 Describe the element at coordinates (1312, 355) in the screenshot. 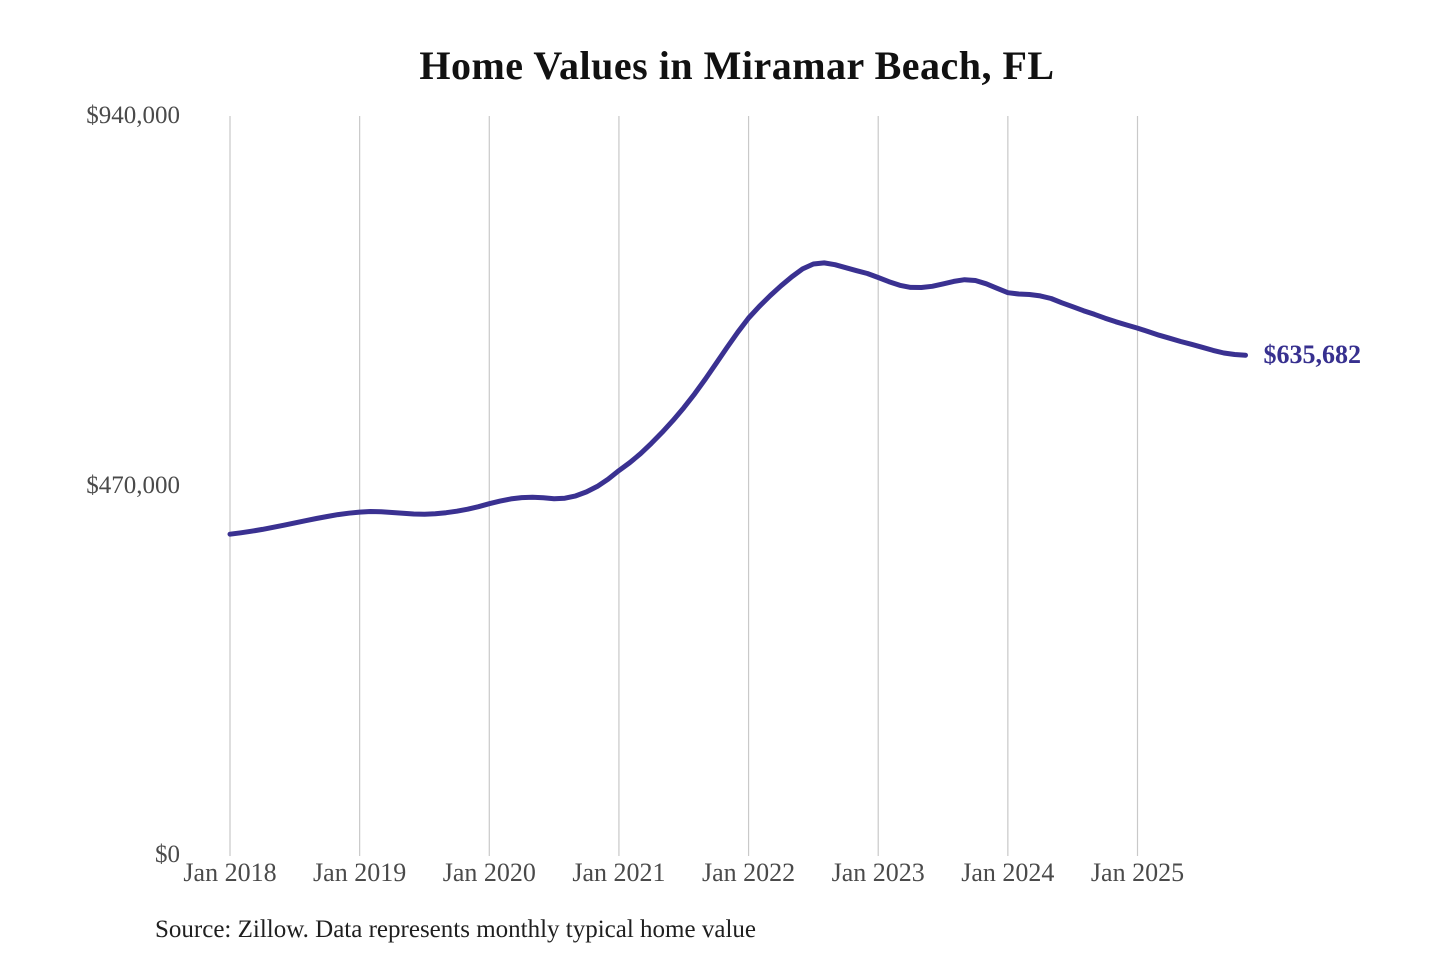

I see `latest-value-label: $635,682` at that location.